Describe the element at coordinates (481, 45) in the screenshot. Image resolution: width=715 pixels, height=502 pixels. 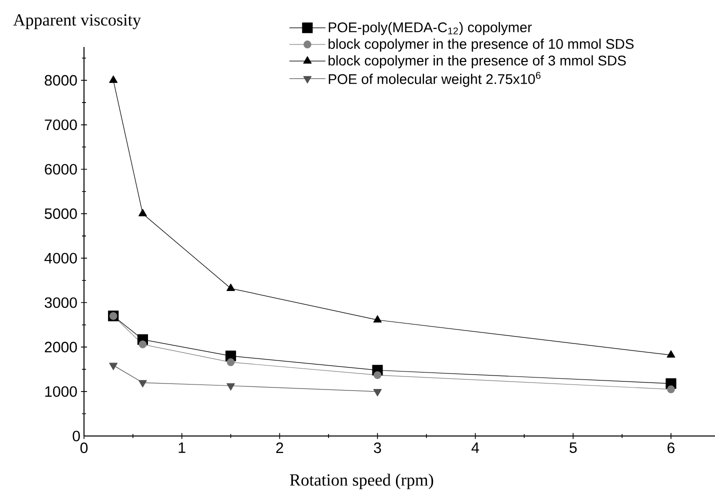
I see `legend-label: block copolymer in the presence of 10 mmol SDS` at that location.